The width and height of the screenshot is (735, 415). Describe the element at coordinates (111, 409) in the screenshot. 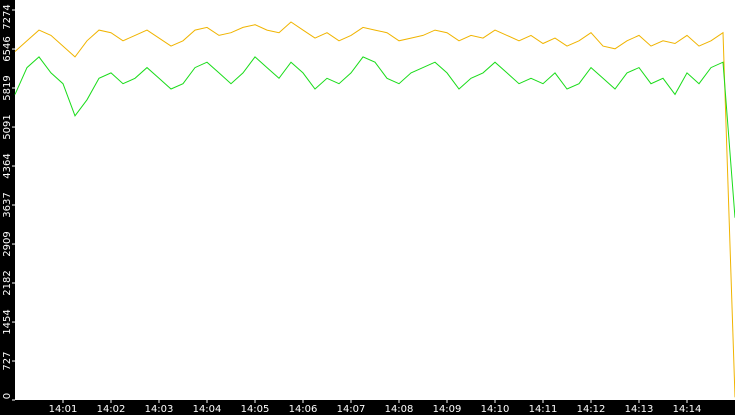

I see `x-tick-label: 14:02` at that location.